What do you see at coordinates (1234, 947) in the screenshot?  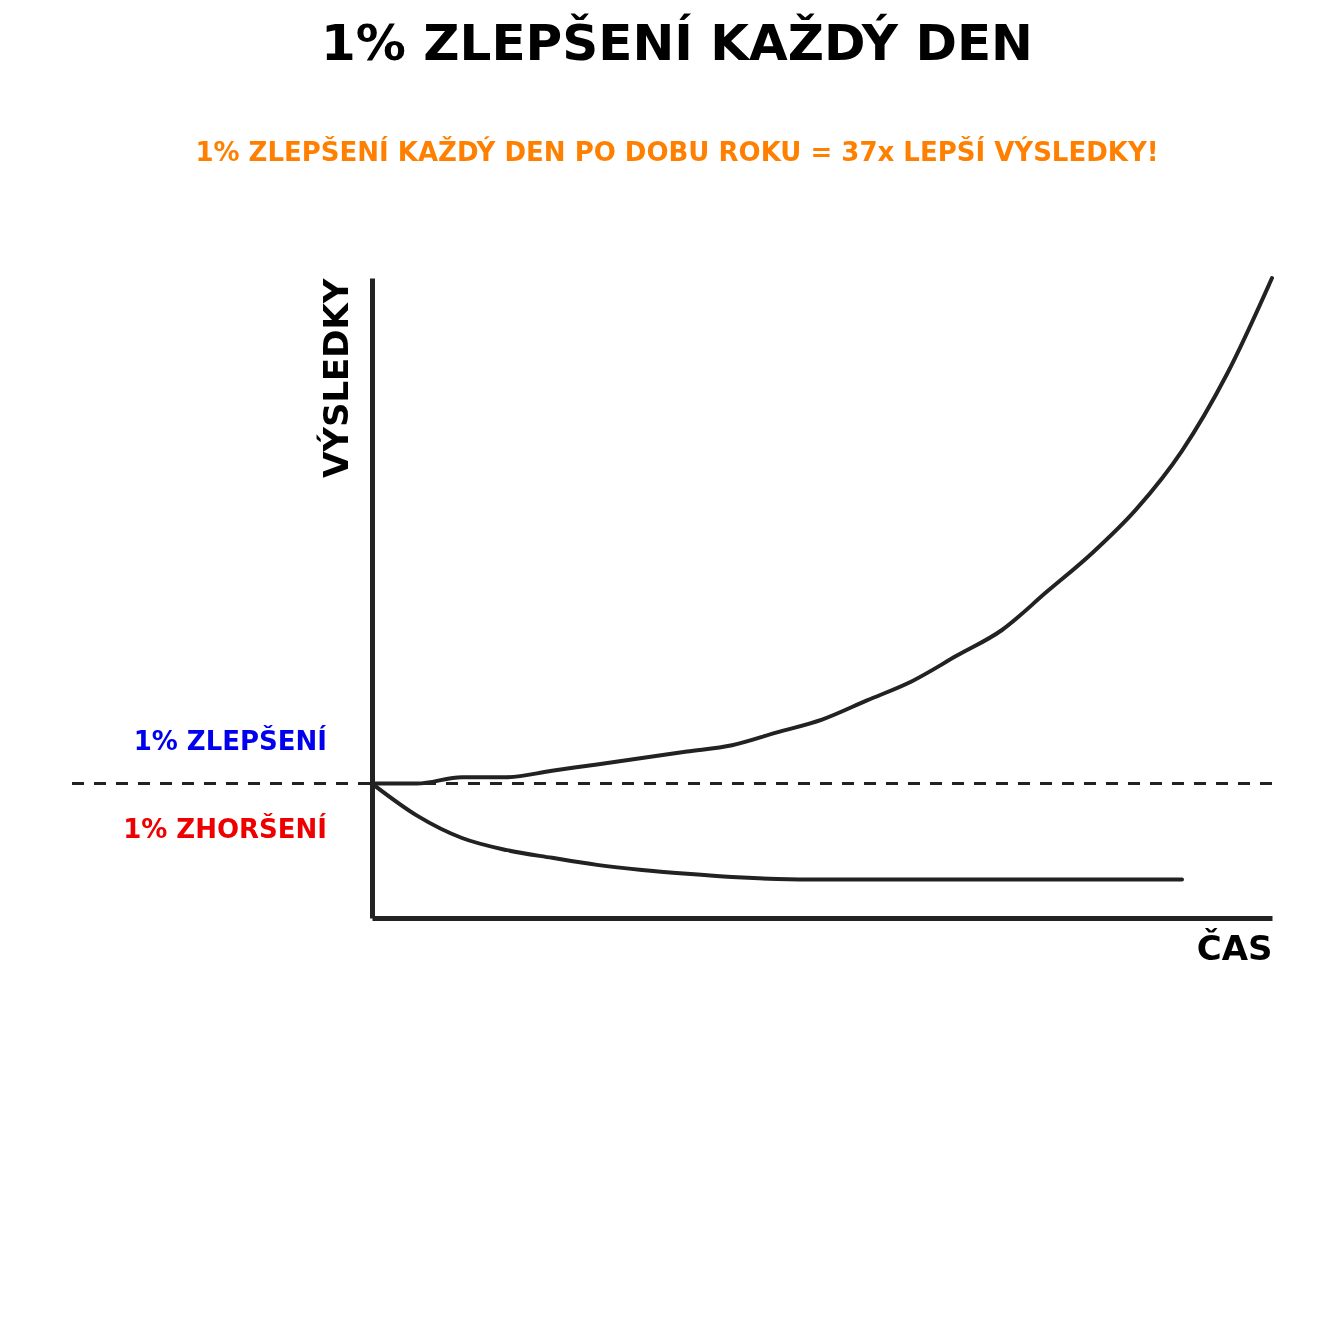 I see `x-axis-title: ČAS` at bounding box center [1234, 947].